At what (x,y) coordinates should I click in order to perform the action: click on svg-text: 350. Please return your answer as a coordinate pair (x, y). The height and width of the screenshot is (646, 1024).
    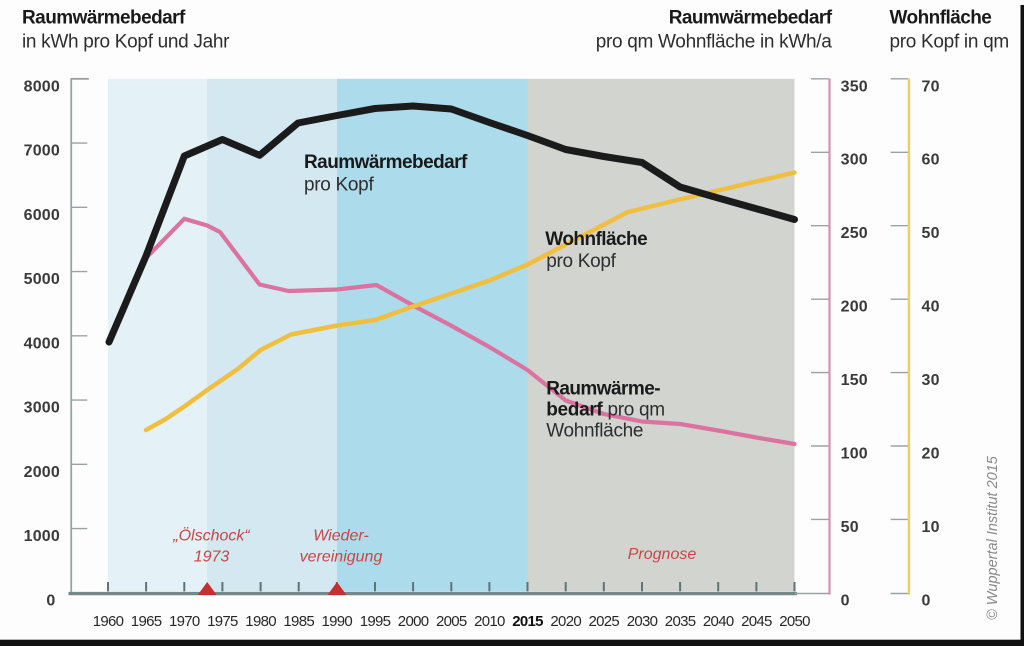
    Looking at the image, I should click on (854, 86).